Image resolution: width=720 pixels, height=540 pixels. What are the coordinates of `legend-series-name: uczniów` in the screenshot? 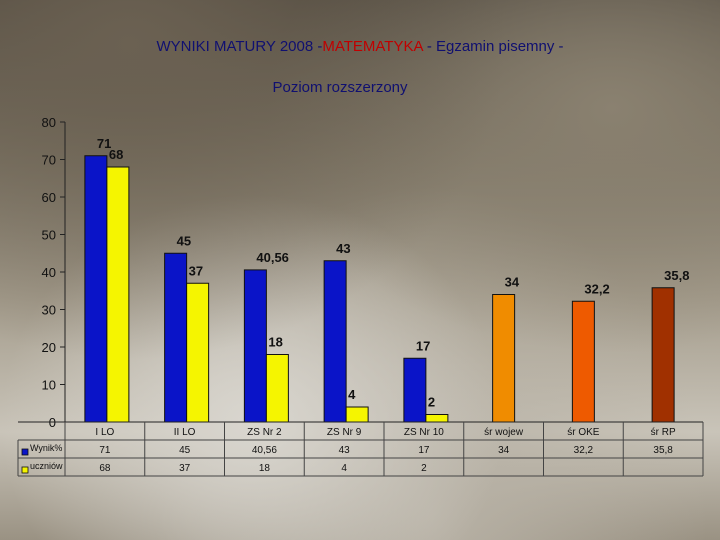 It's located at (46, 466).